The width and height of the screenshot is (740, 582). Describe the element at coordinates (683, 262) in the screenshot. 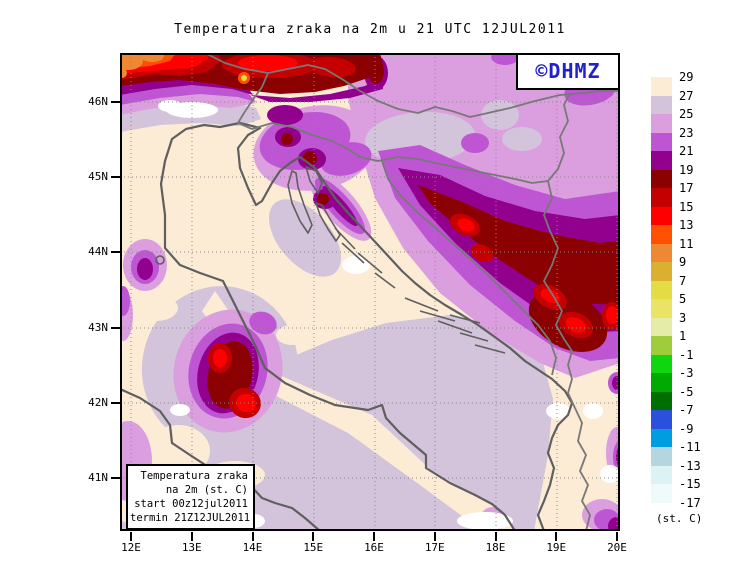

I see `legend-value: 9` at that location.